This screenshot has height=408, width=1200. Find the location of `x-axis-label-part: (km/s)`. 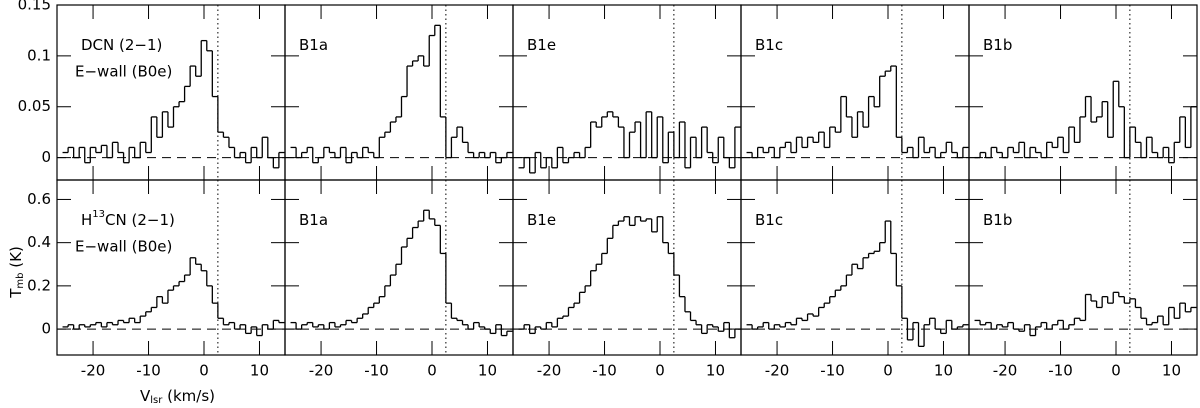

x-axis-label-part: (km/s) is located at coordinates (188, 396).